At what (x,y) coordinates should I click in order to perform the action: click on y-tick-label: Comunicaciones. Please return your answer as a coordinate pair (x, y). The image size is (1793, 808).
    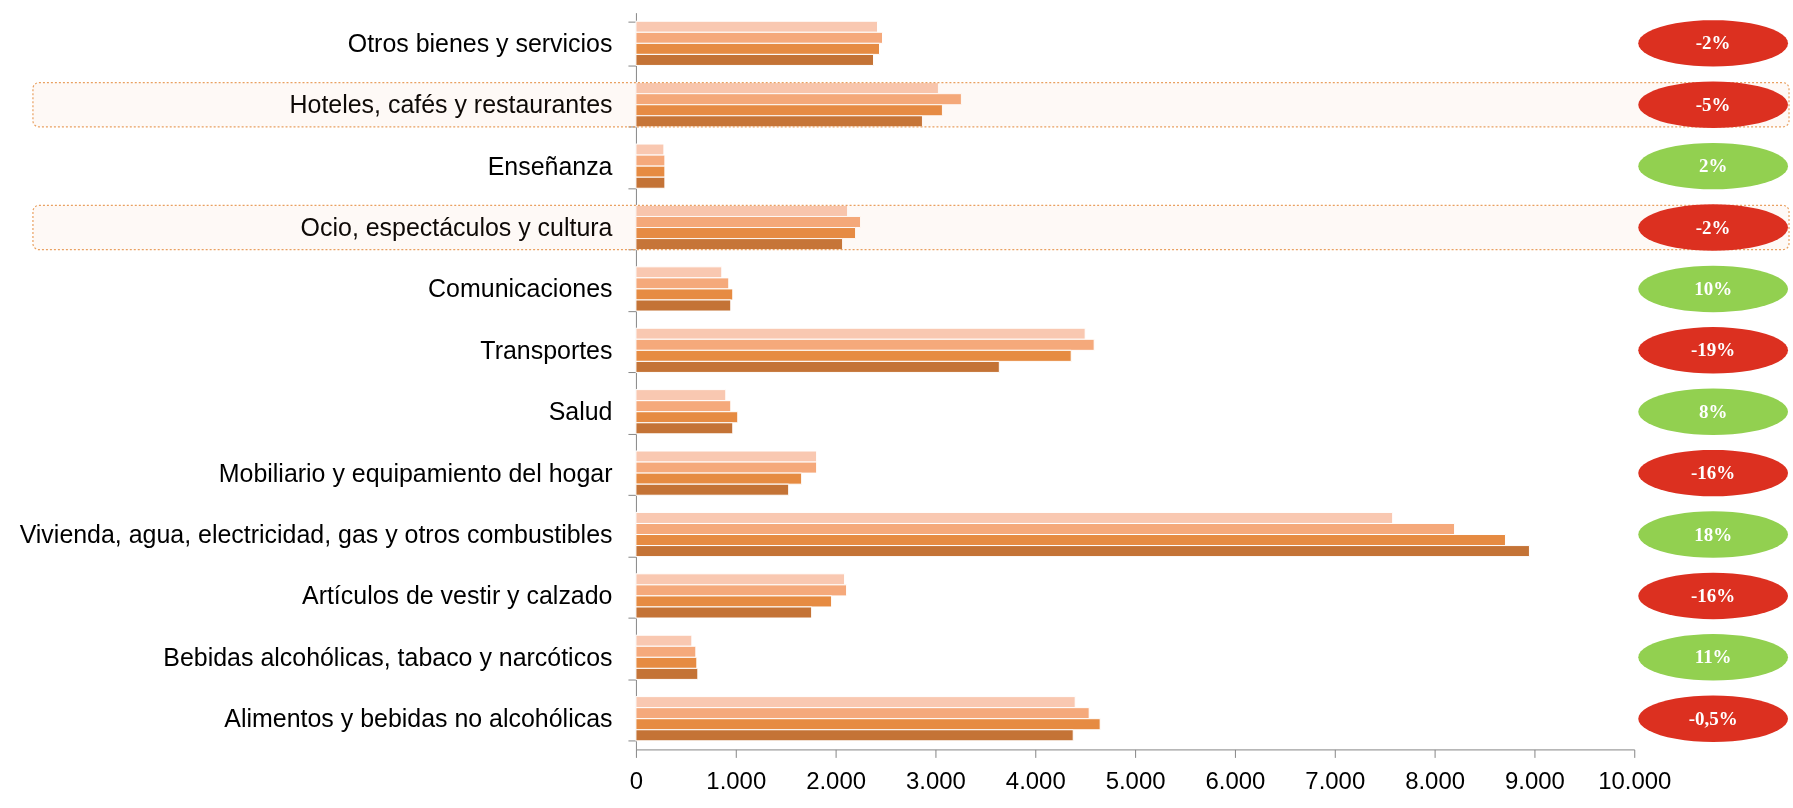
    Looking at the image, I should click on (520, 288).